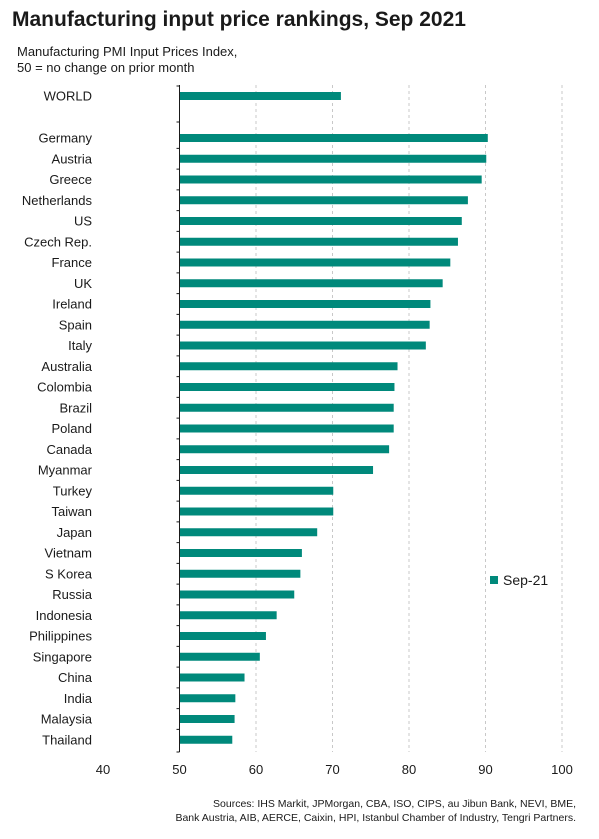  Describe the element at coordinates (72, 262) in the screenshot. I see `category-label: France` at that location.